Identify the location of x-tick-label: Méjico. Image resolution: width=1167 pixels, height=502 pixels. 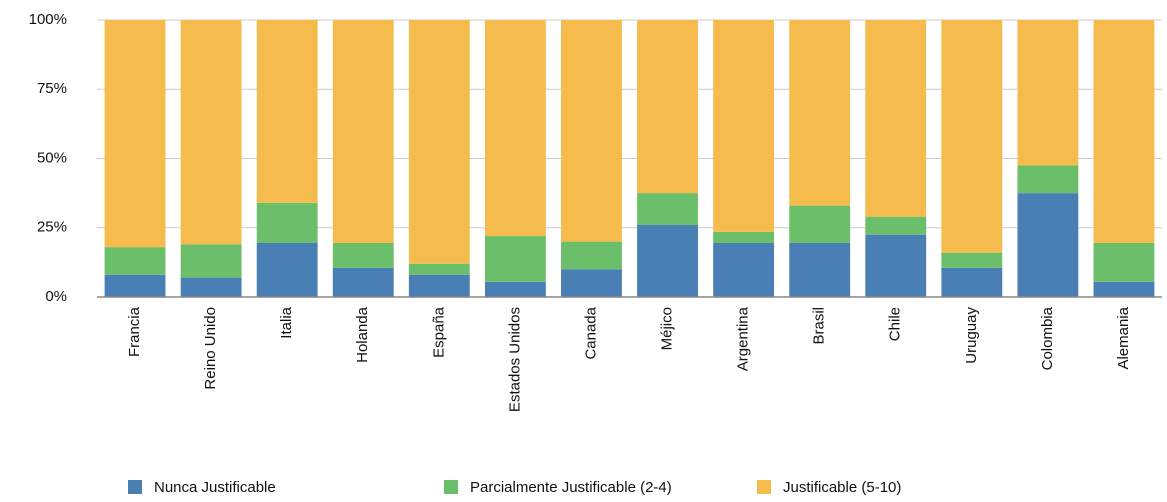
(667, 328).